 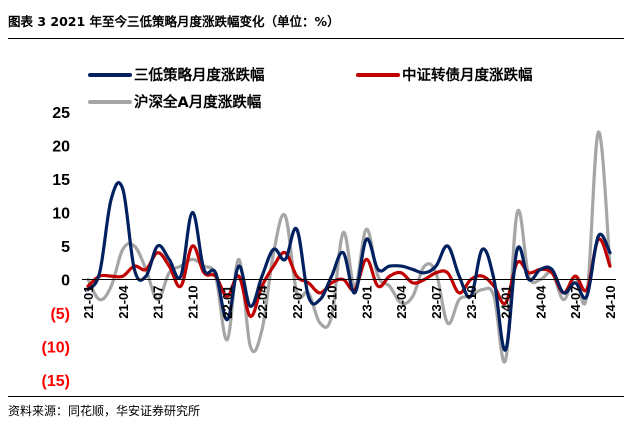 I want to click on top-rule, so click(x=316, y=38).